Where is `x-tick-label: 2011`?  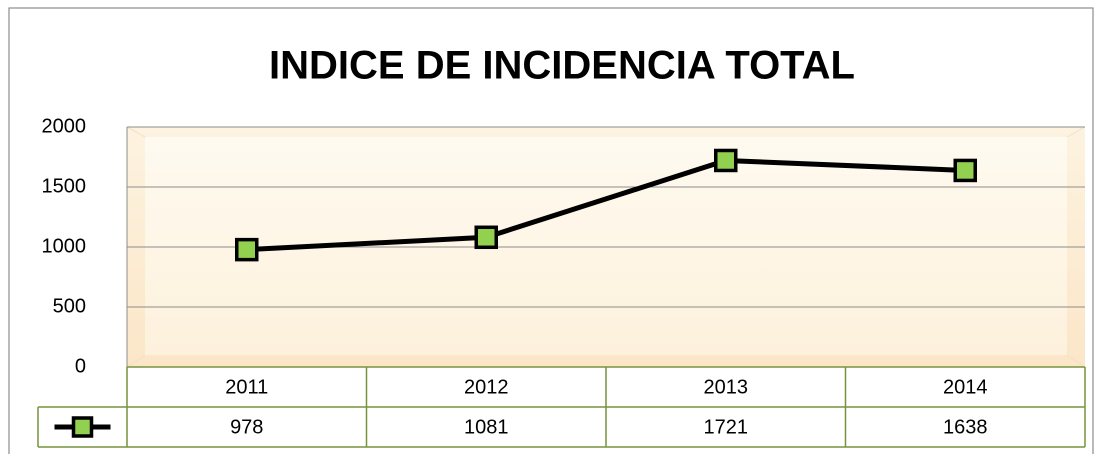
x-tick-label: 2011 is located at coordinates (246, 387).